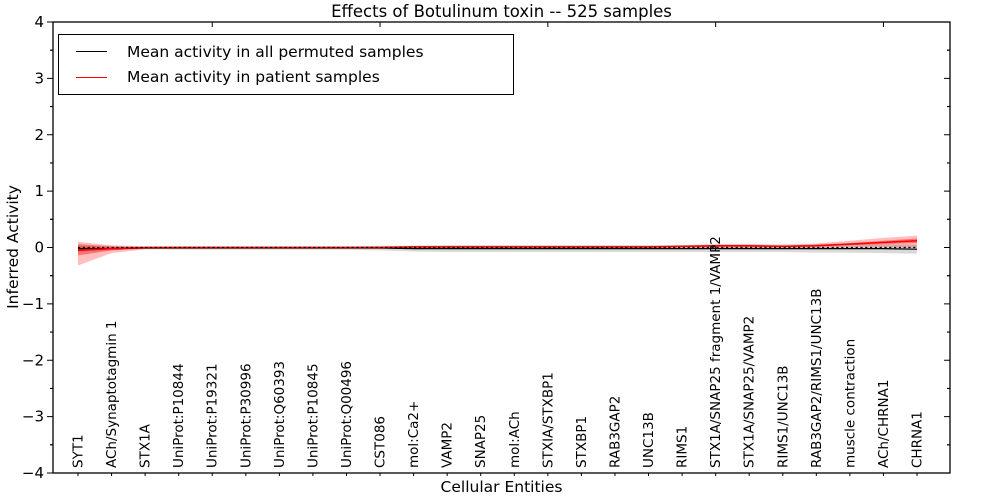 This screenshot has height=500, width=1000. I want to click on x-tick-label: mol:Ca2+, so click(414, 434).